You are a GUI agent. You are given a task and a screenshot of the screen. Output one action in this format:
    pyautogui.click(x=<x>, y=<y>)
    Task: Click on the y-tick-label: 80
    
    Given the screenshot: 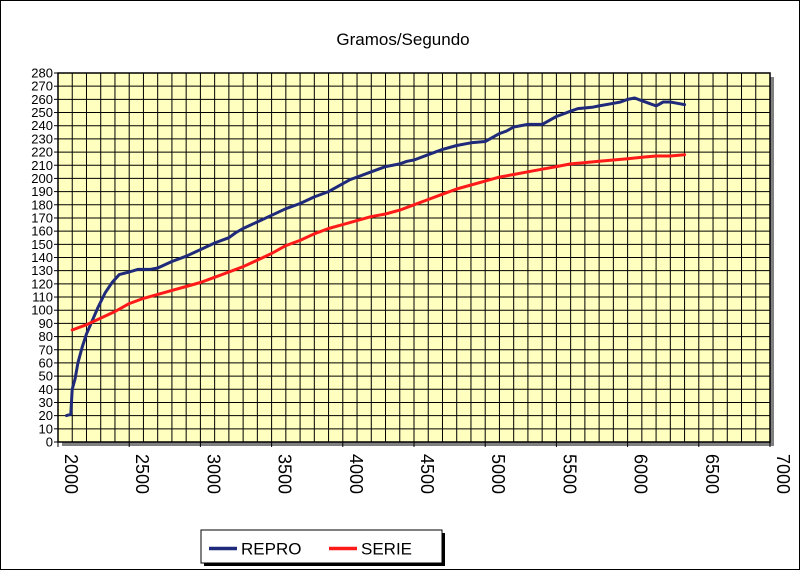 What is the action you would take?
    pyautogui.click(x=46, y=336)
    